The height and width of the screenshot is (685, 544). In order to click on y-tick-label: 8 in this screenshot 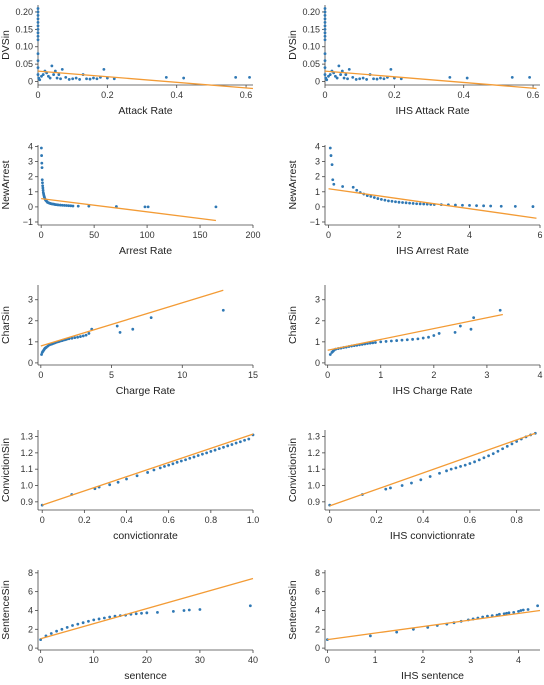, I will do `click(317, 573)`.